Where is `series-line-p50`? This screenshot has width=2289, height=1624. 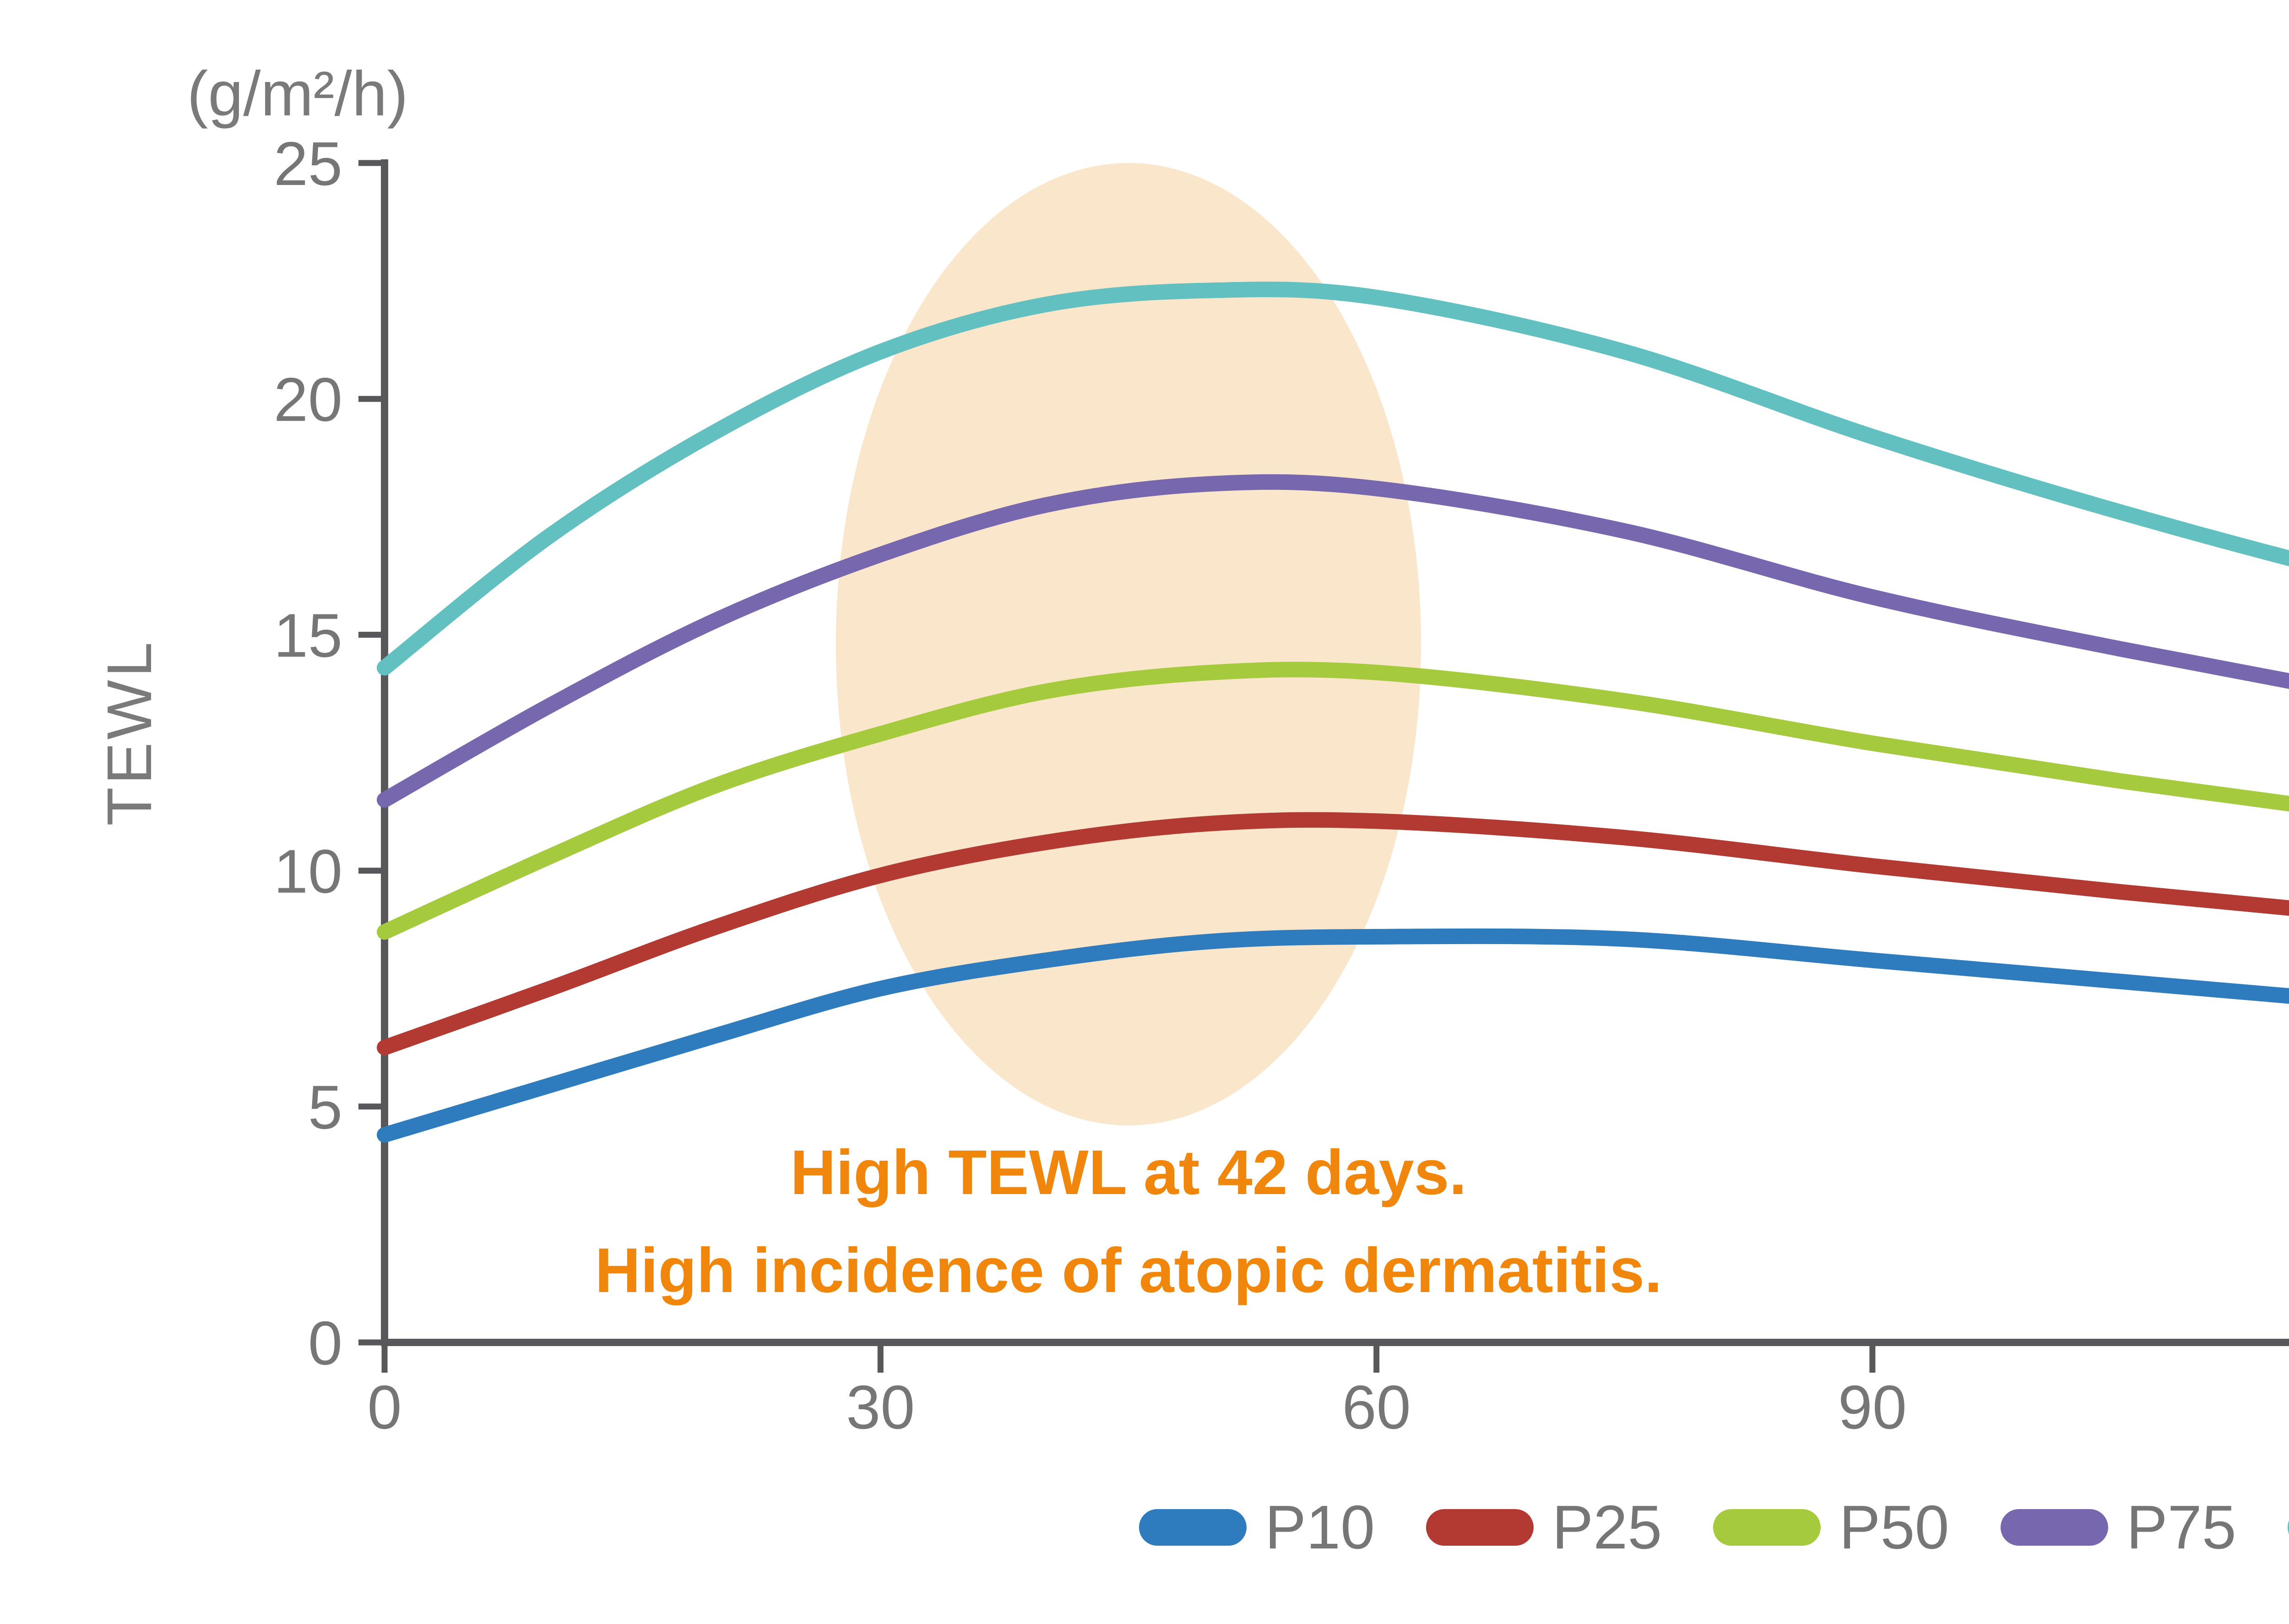
series-line-p50 is located at coordinates (1333, 801).